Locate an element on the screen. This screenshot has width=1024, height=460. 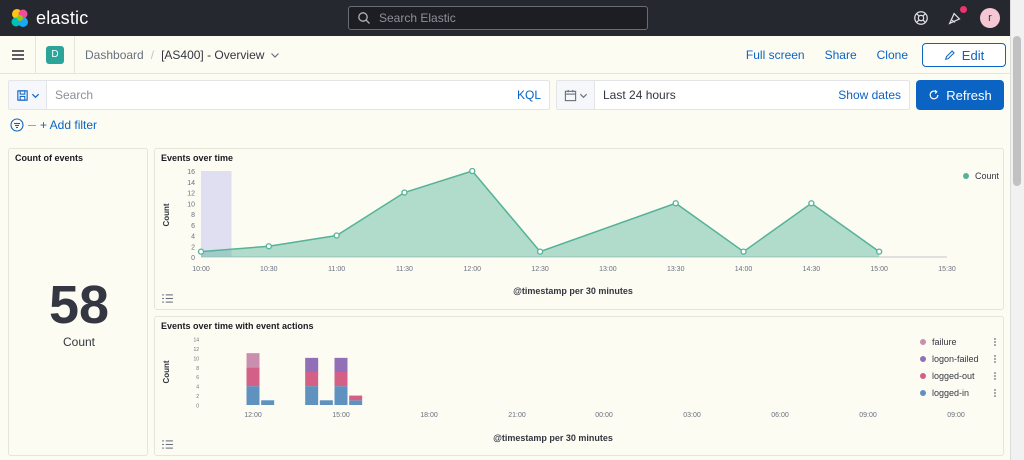
quick-date-button is located at coordinates (576, 95).